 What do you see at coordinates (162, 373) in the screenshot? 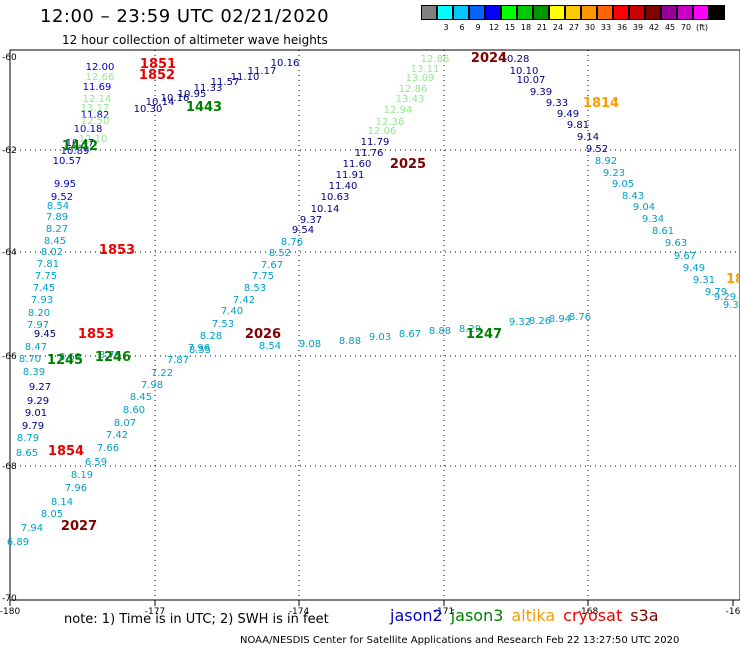
I see `swh-observation: 7.22` at bounding box center [162, 373].